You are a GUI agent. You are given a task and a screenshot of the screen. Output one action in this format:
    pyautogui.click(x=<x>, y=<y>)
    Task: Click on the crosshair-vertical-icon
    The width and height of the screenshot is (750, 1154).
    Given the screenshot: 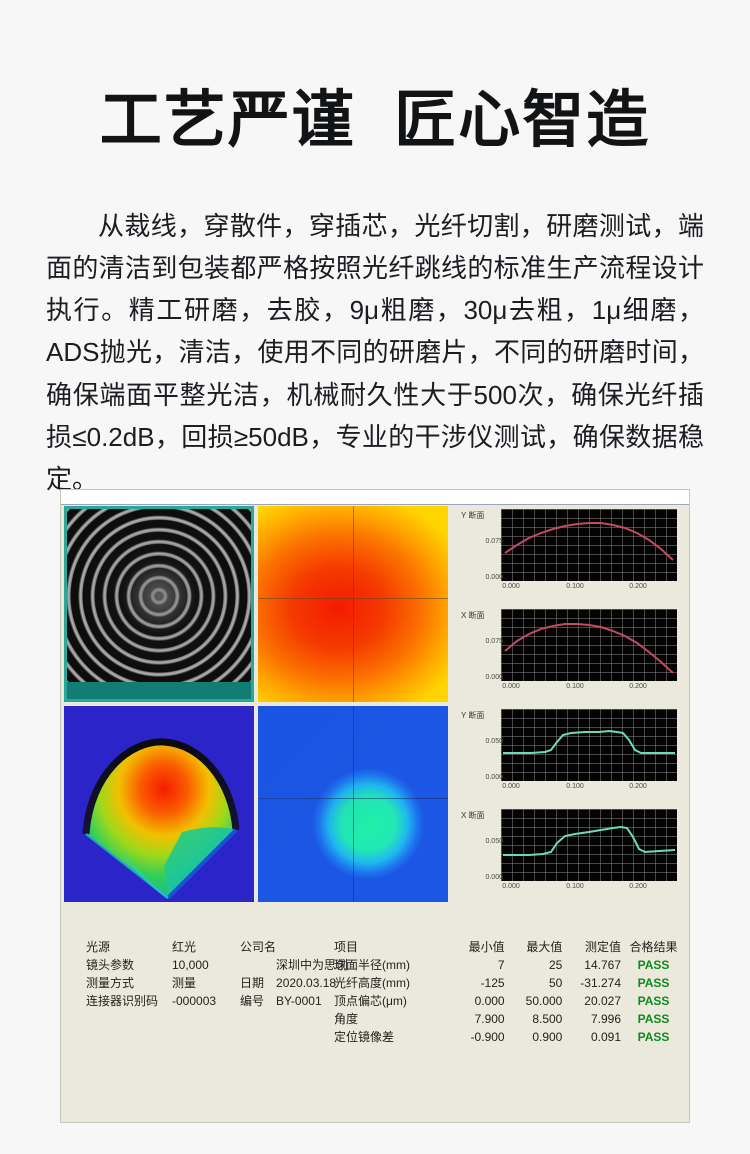 What is the action you would take?
    pyautogui.click(x=353, y=804)
    